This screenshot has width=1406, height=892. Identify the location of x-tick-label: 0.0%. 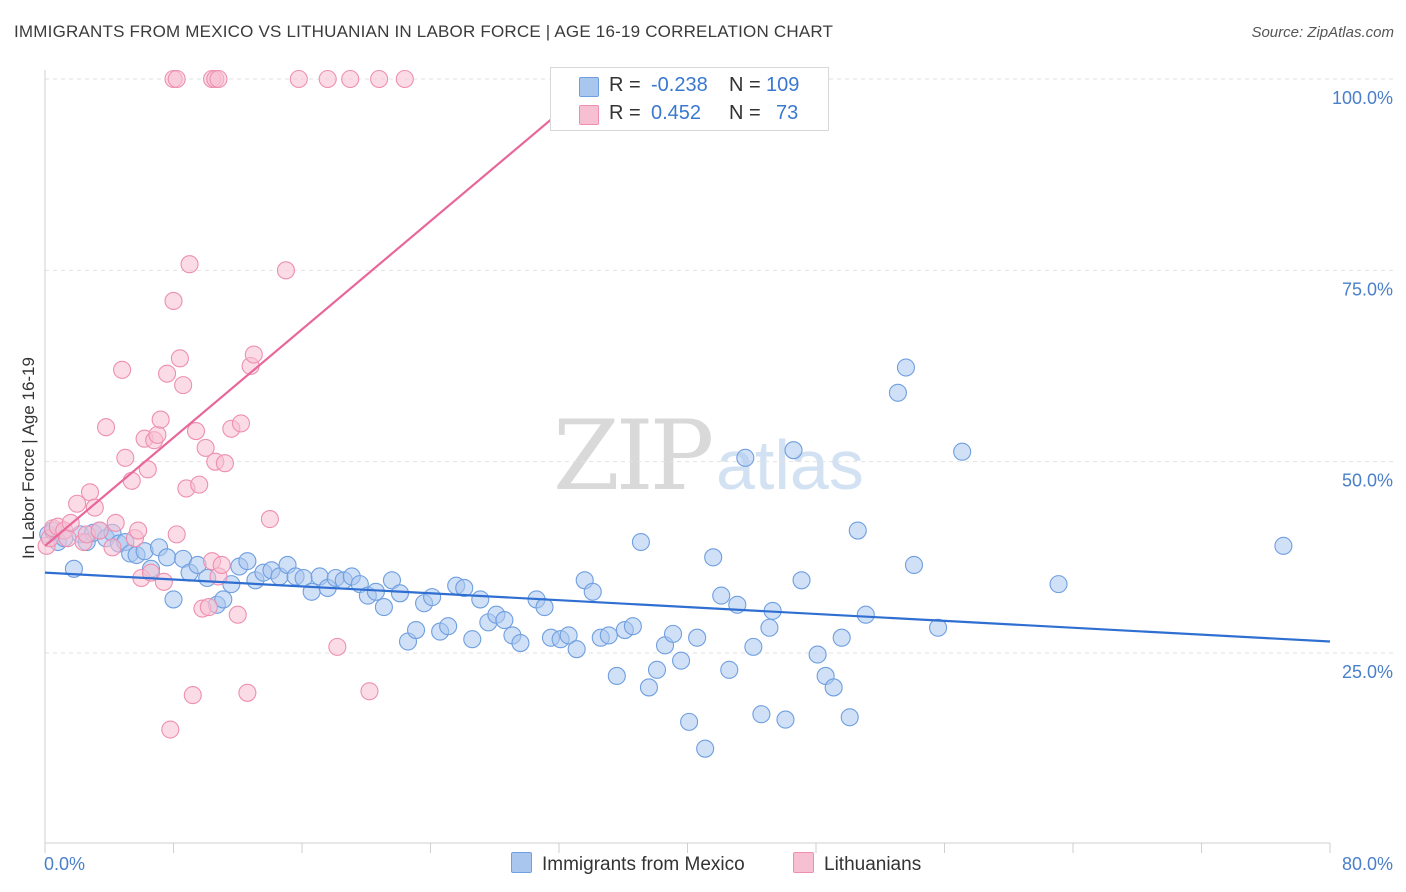
(64, 864).